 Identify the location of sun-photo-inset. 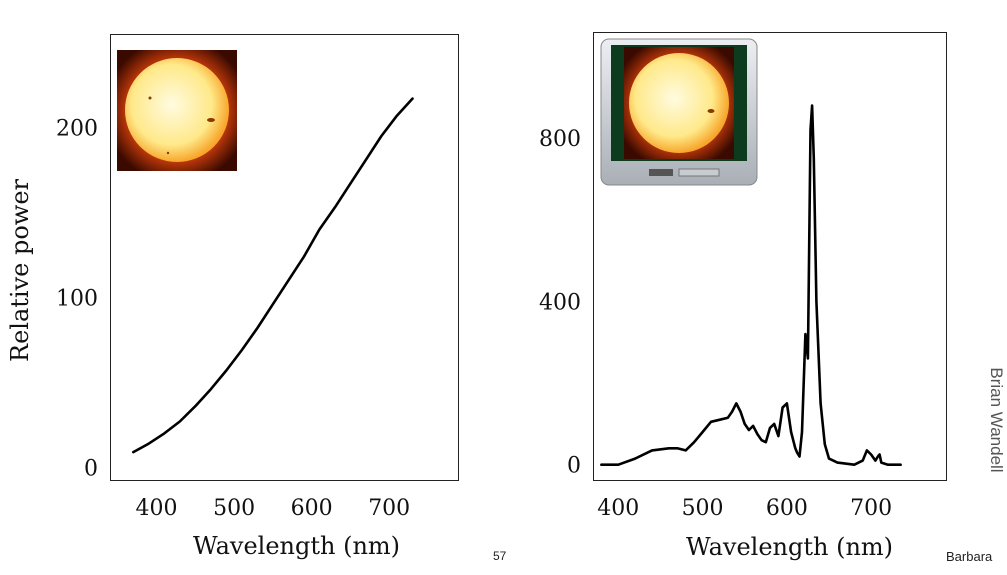
(177, 110).